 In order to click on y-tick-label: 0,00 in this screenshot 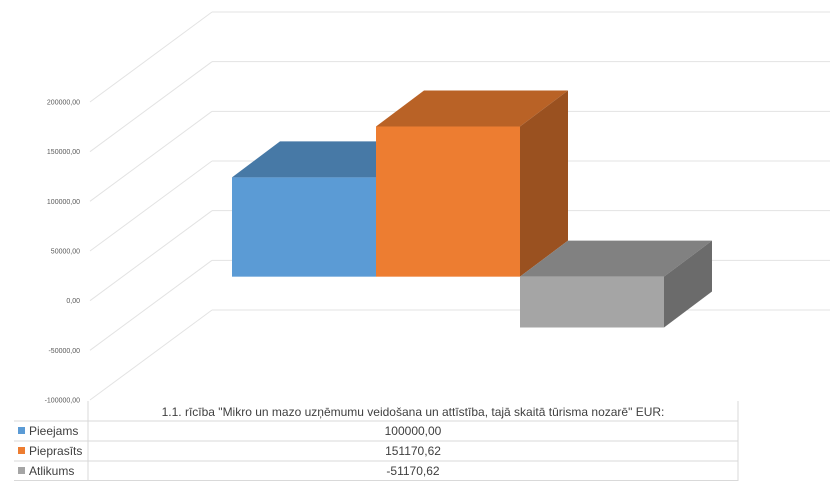, I will do `click(73, 301)`.